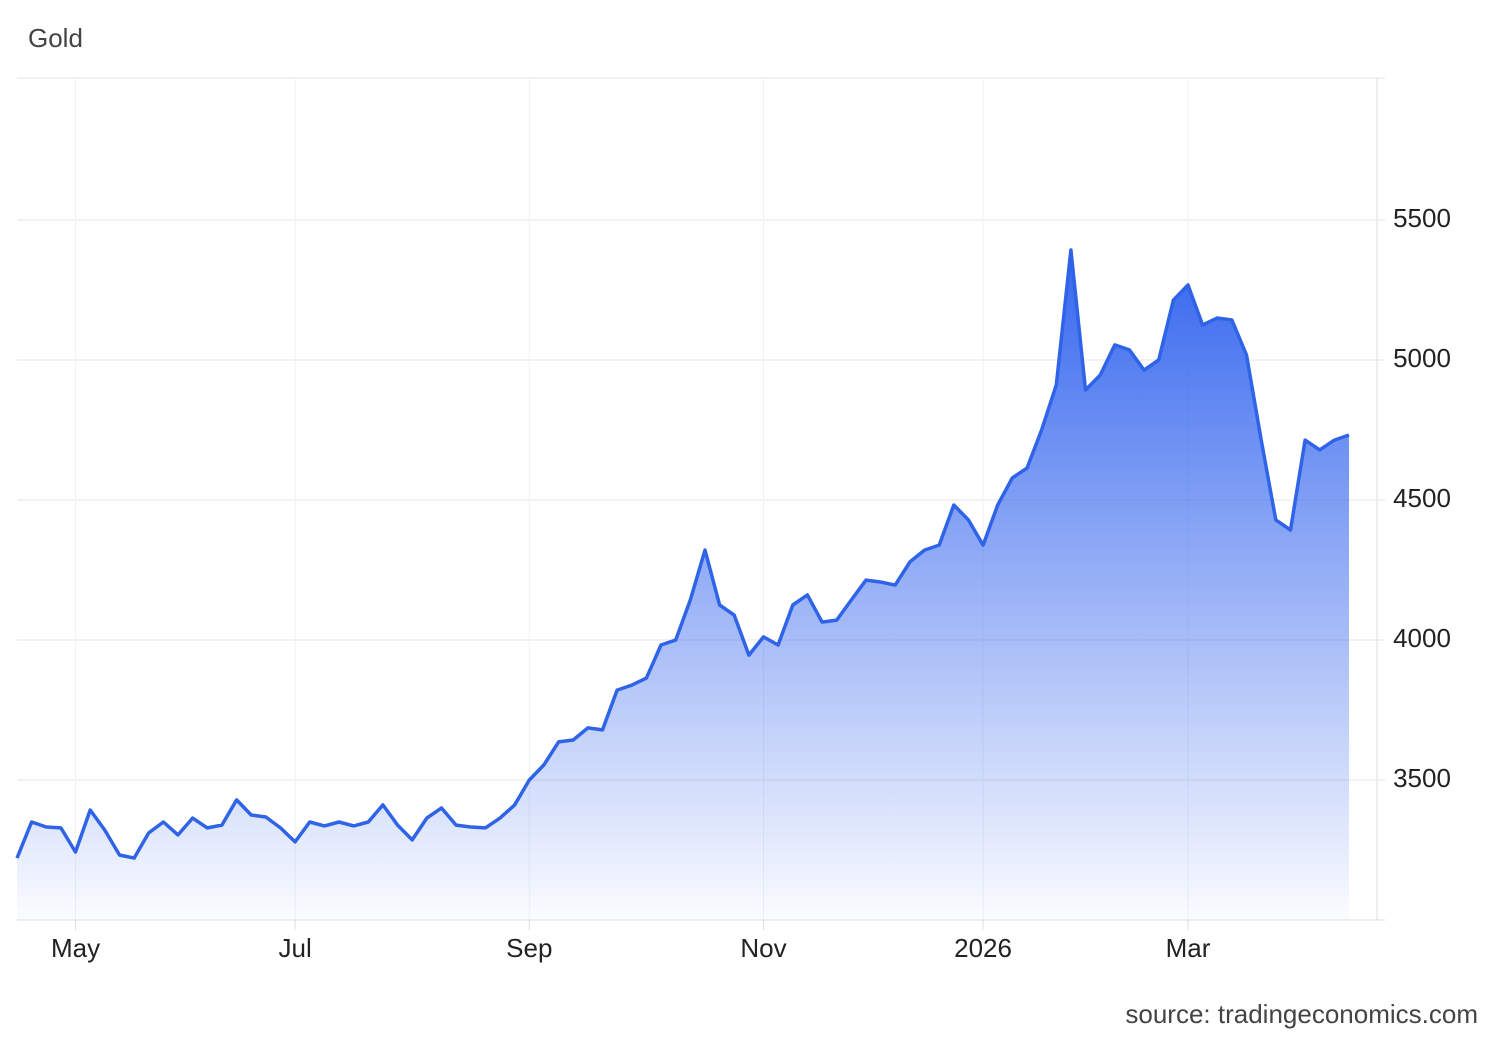  Describe the element at coordinates (1422, 638) in the screenshot. I see `y-tick-label: 4000` at that location.